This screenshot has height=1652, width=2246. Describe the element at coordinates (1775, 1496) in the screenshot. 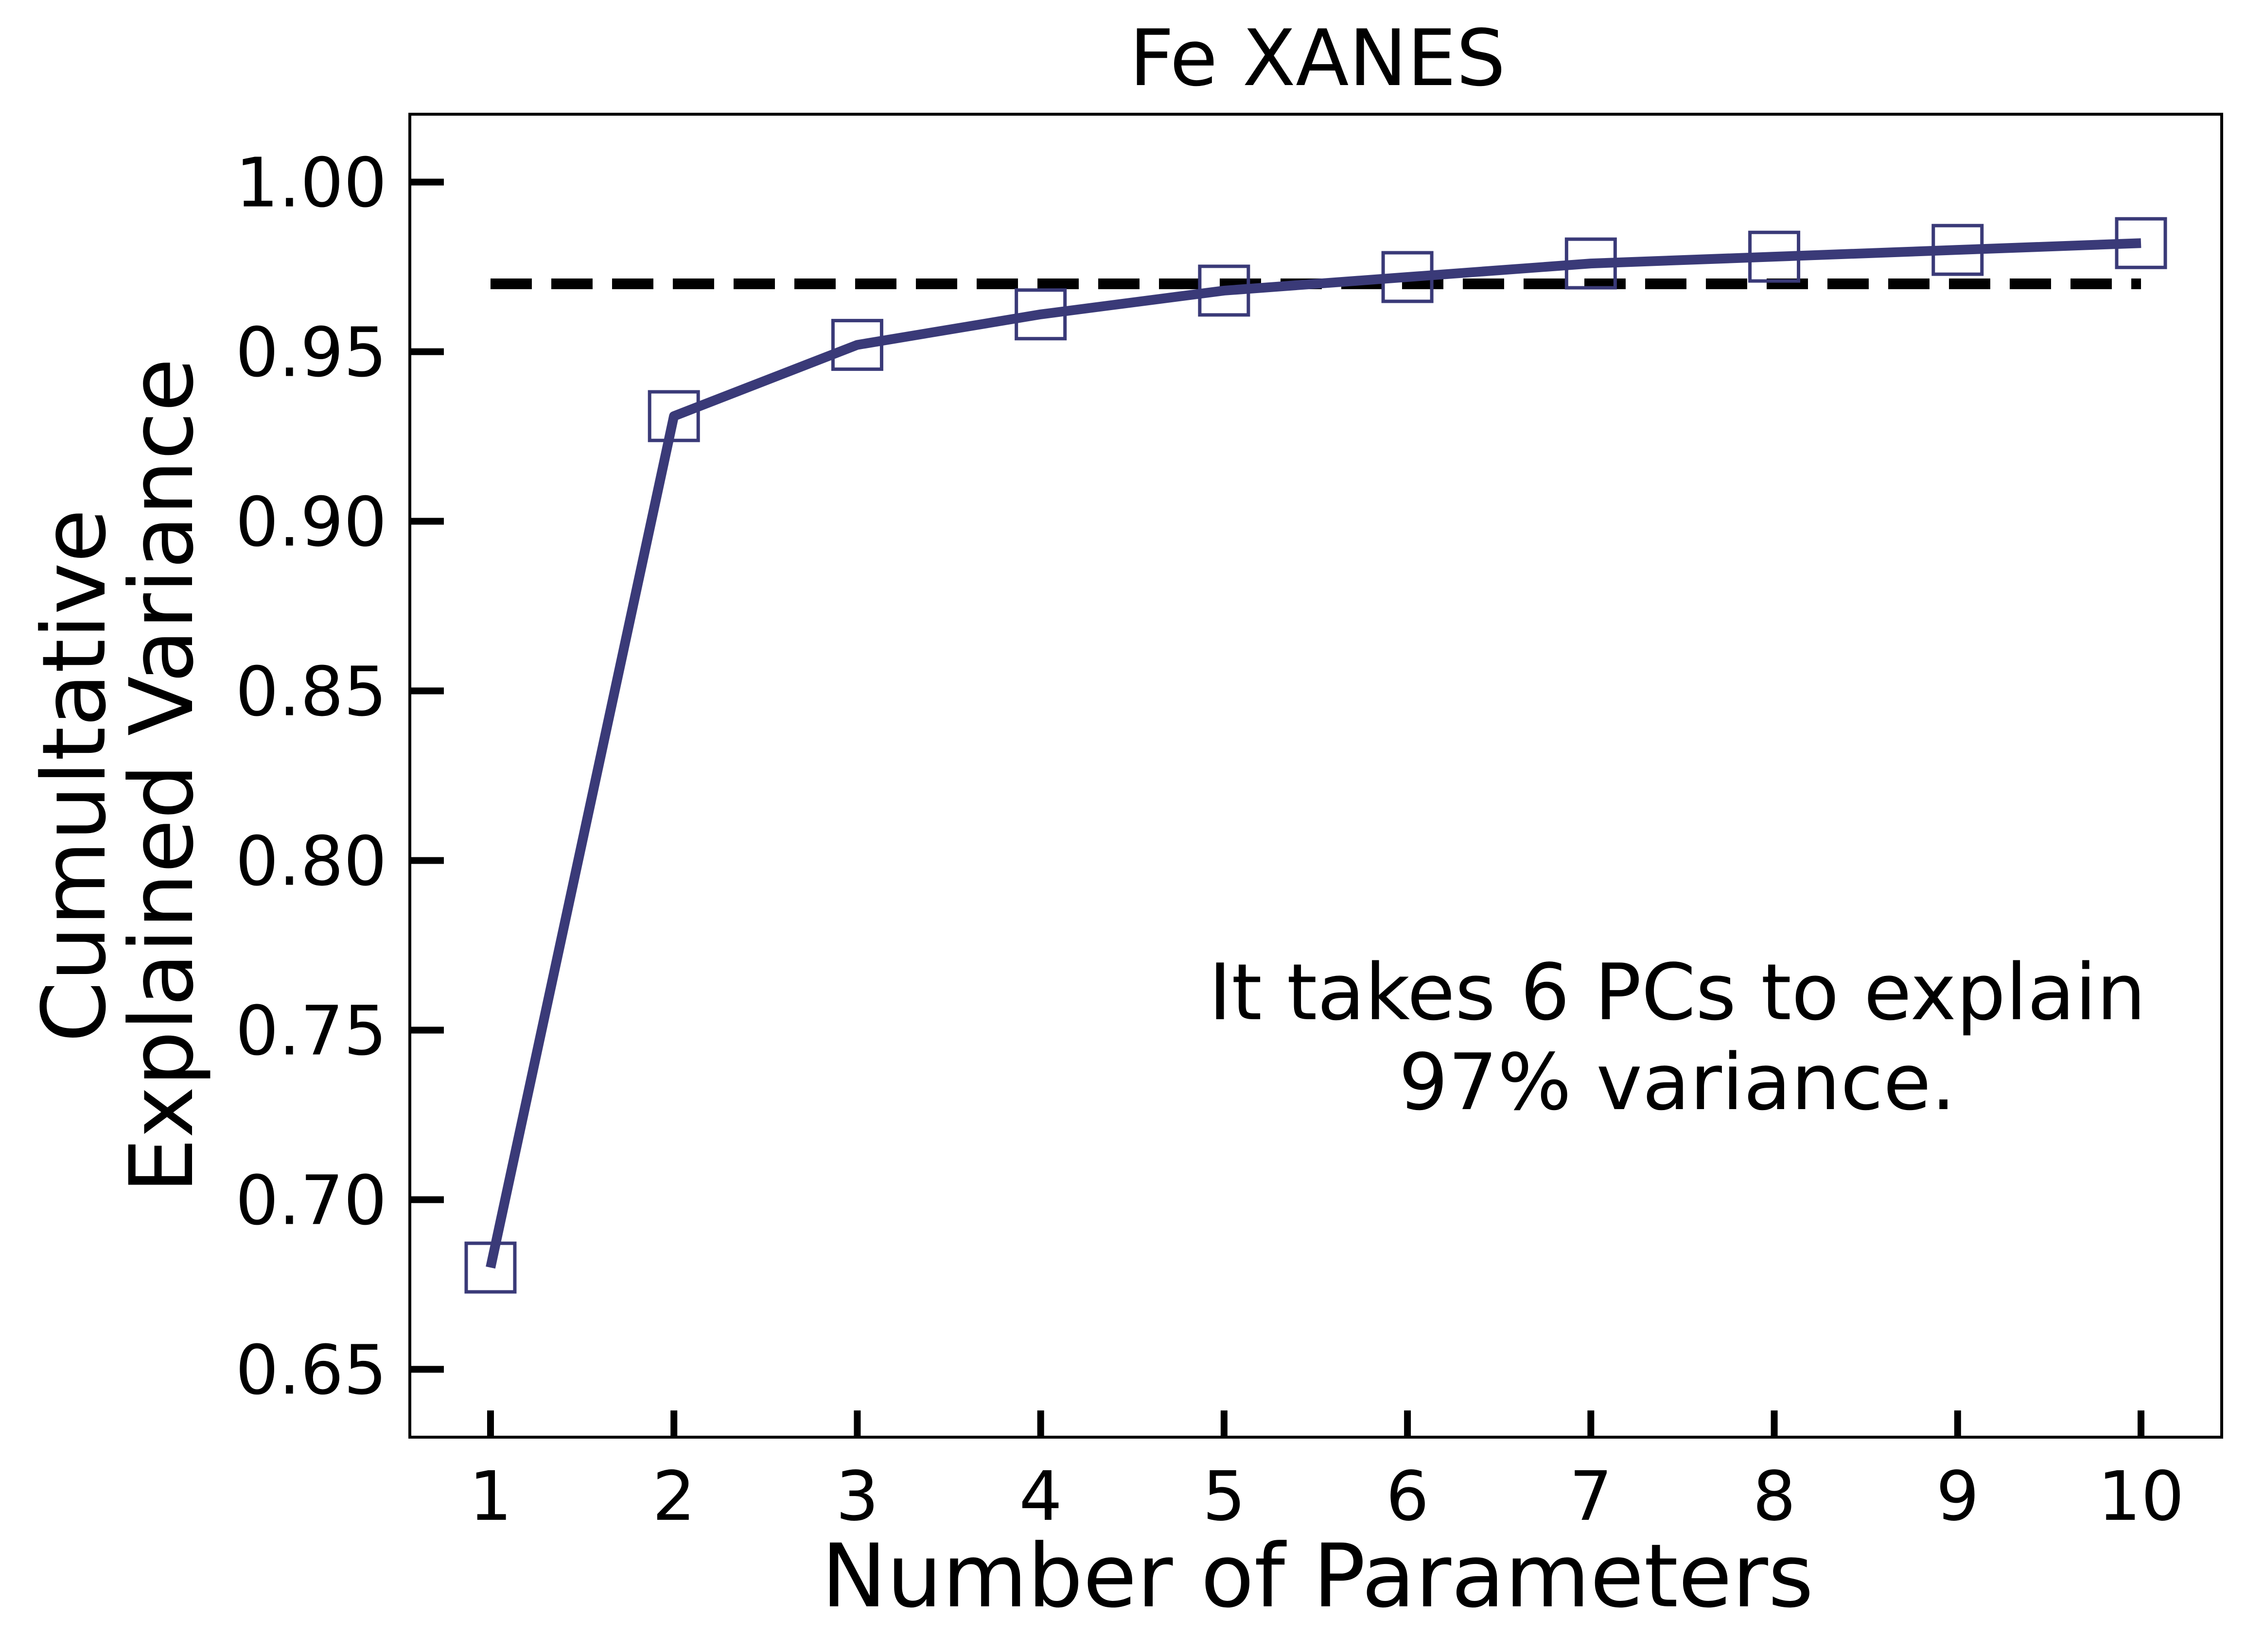

I see `x-tick-label: 8` at that location.